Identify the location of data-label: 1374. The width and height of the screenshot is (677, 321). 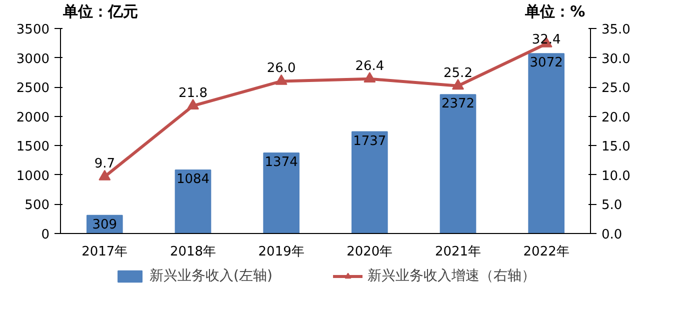
(281, 162).